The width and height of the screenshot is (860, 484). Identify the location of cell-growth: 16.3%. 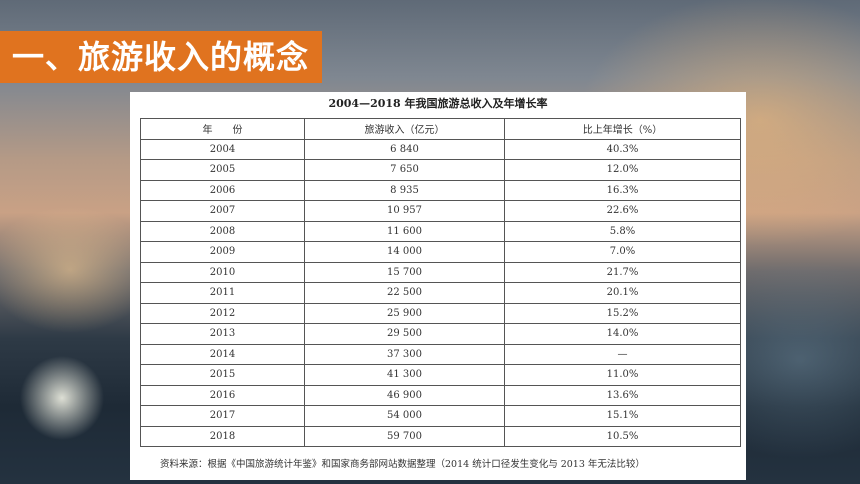
(622, 190).